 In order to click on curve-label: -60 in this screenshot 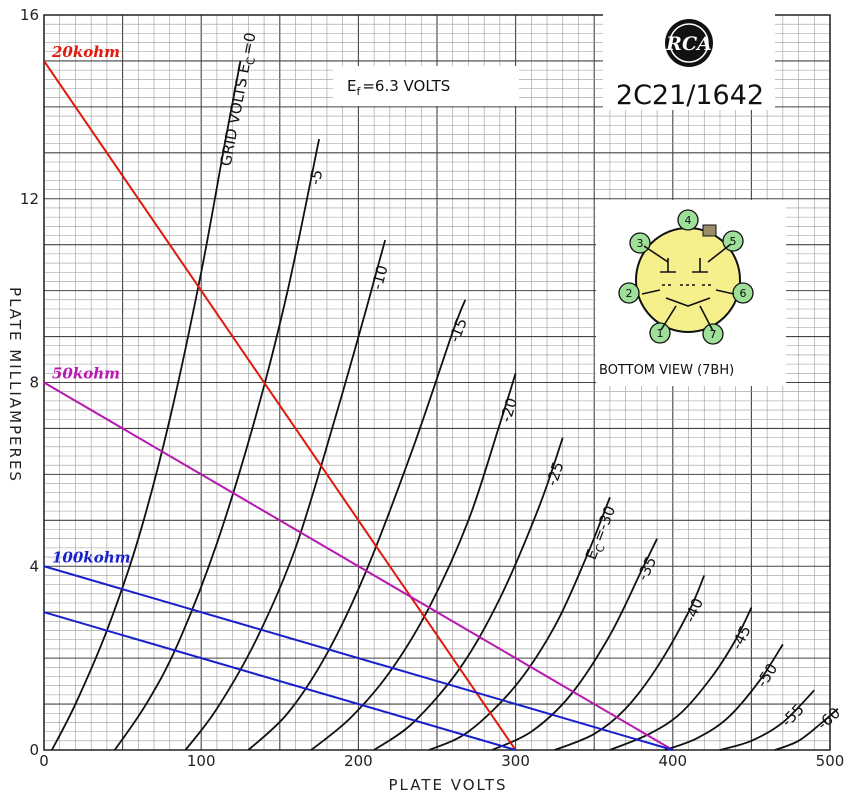, I will do `click(829, 719)`.